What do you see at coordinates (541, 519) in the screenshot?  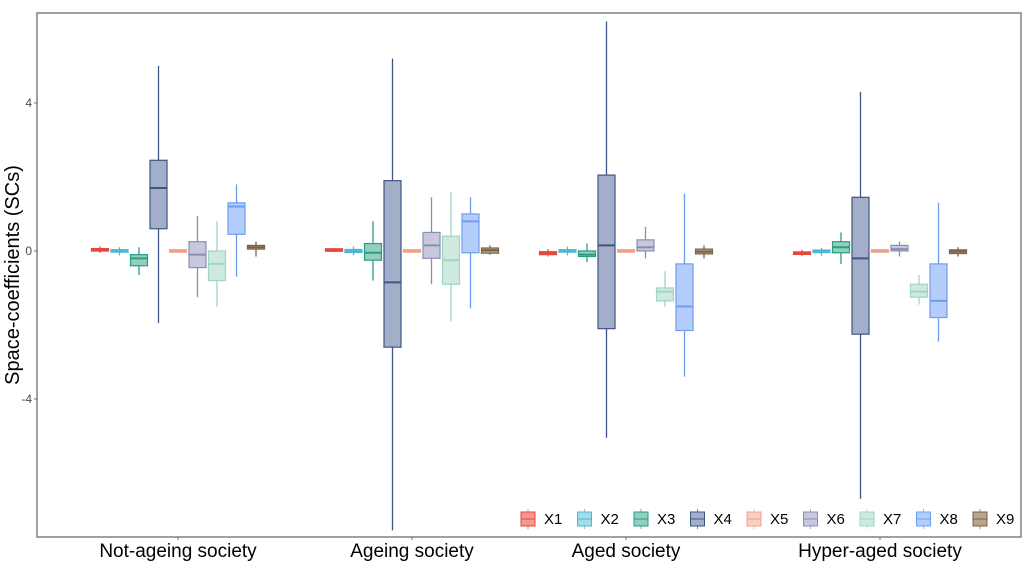 I see `legend-item-X1: X1` at bounding box center [541, 519].